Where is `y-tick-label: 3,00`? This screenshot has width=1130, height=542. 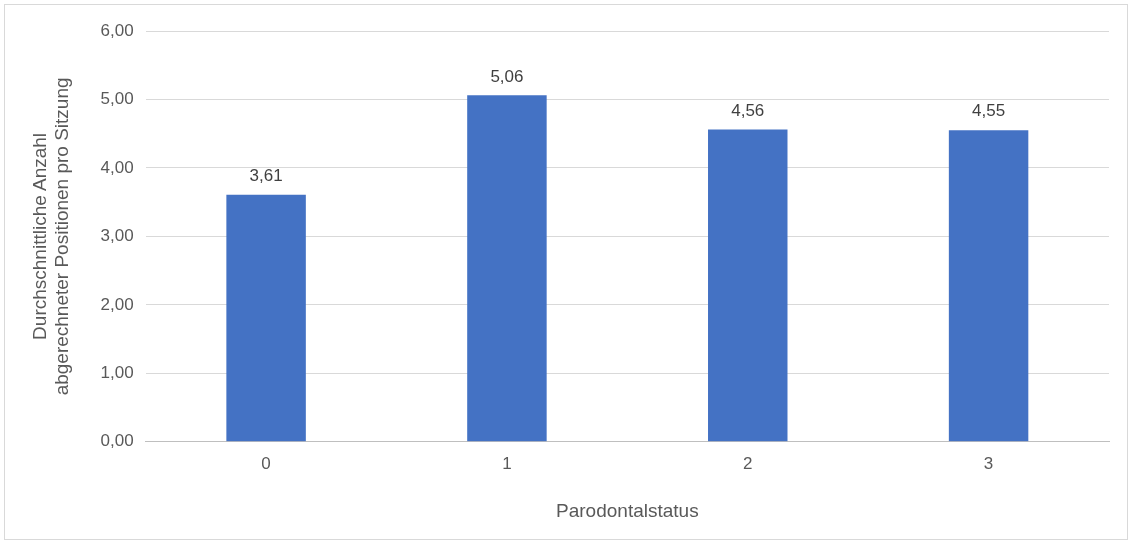 y-tick-label: 3,00 is located at coordinates (117, 236).